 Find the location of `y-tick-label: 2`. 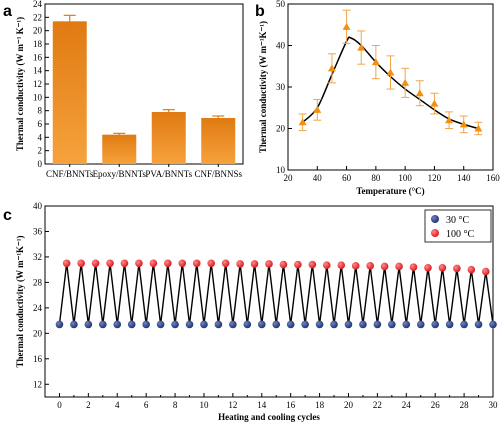

y-tick-label: 2 is located at coordinates (40, 151).